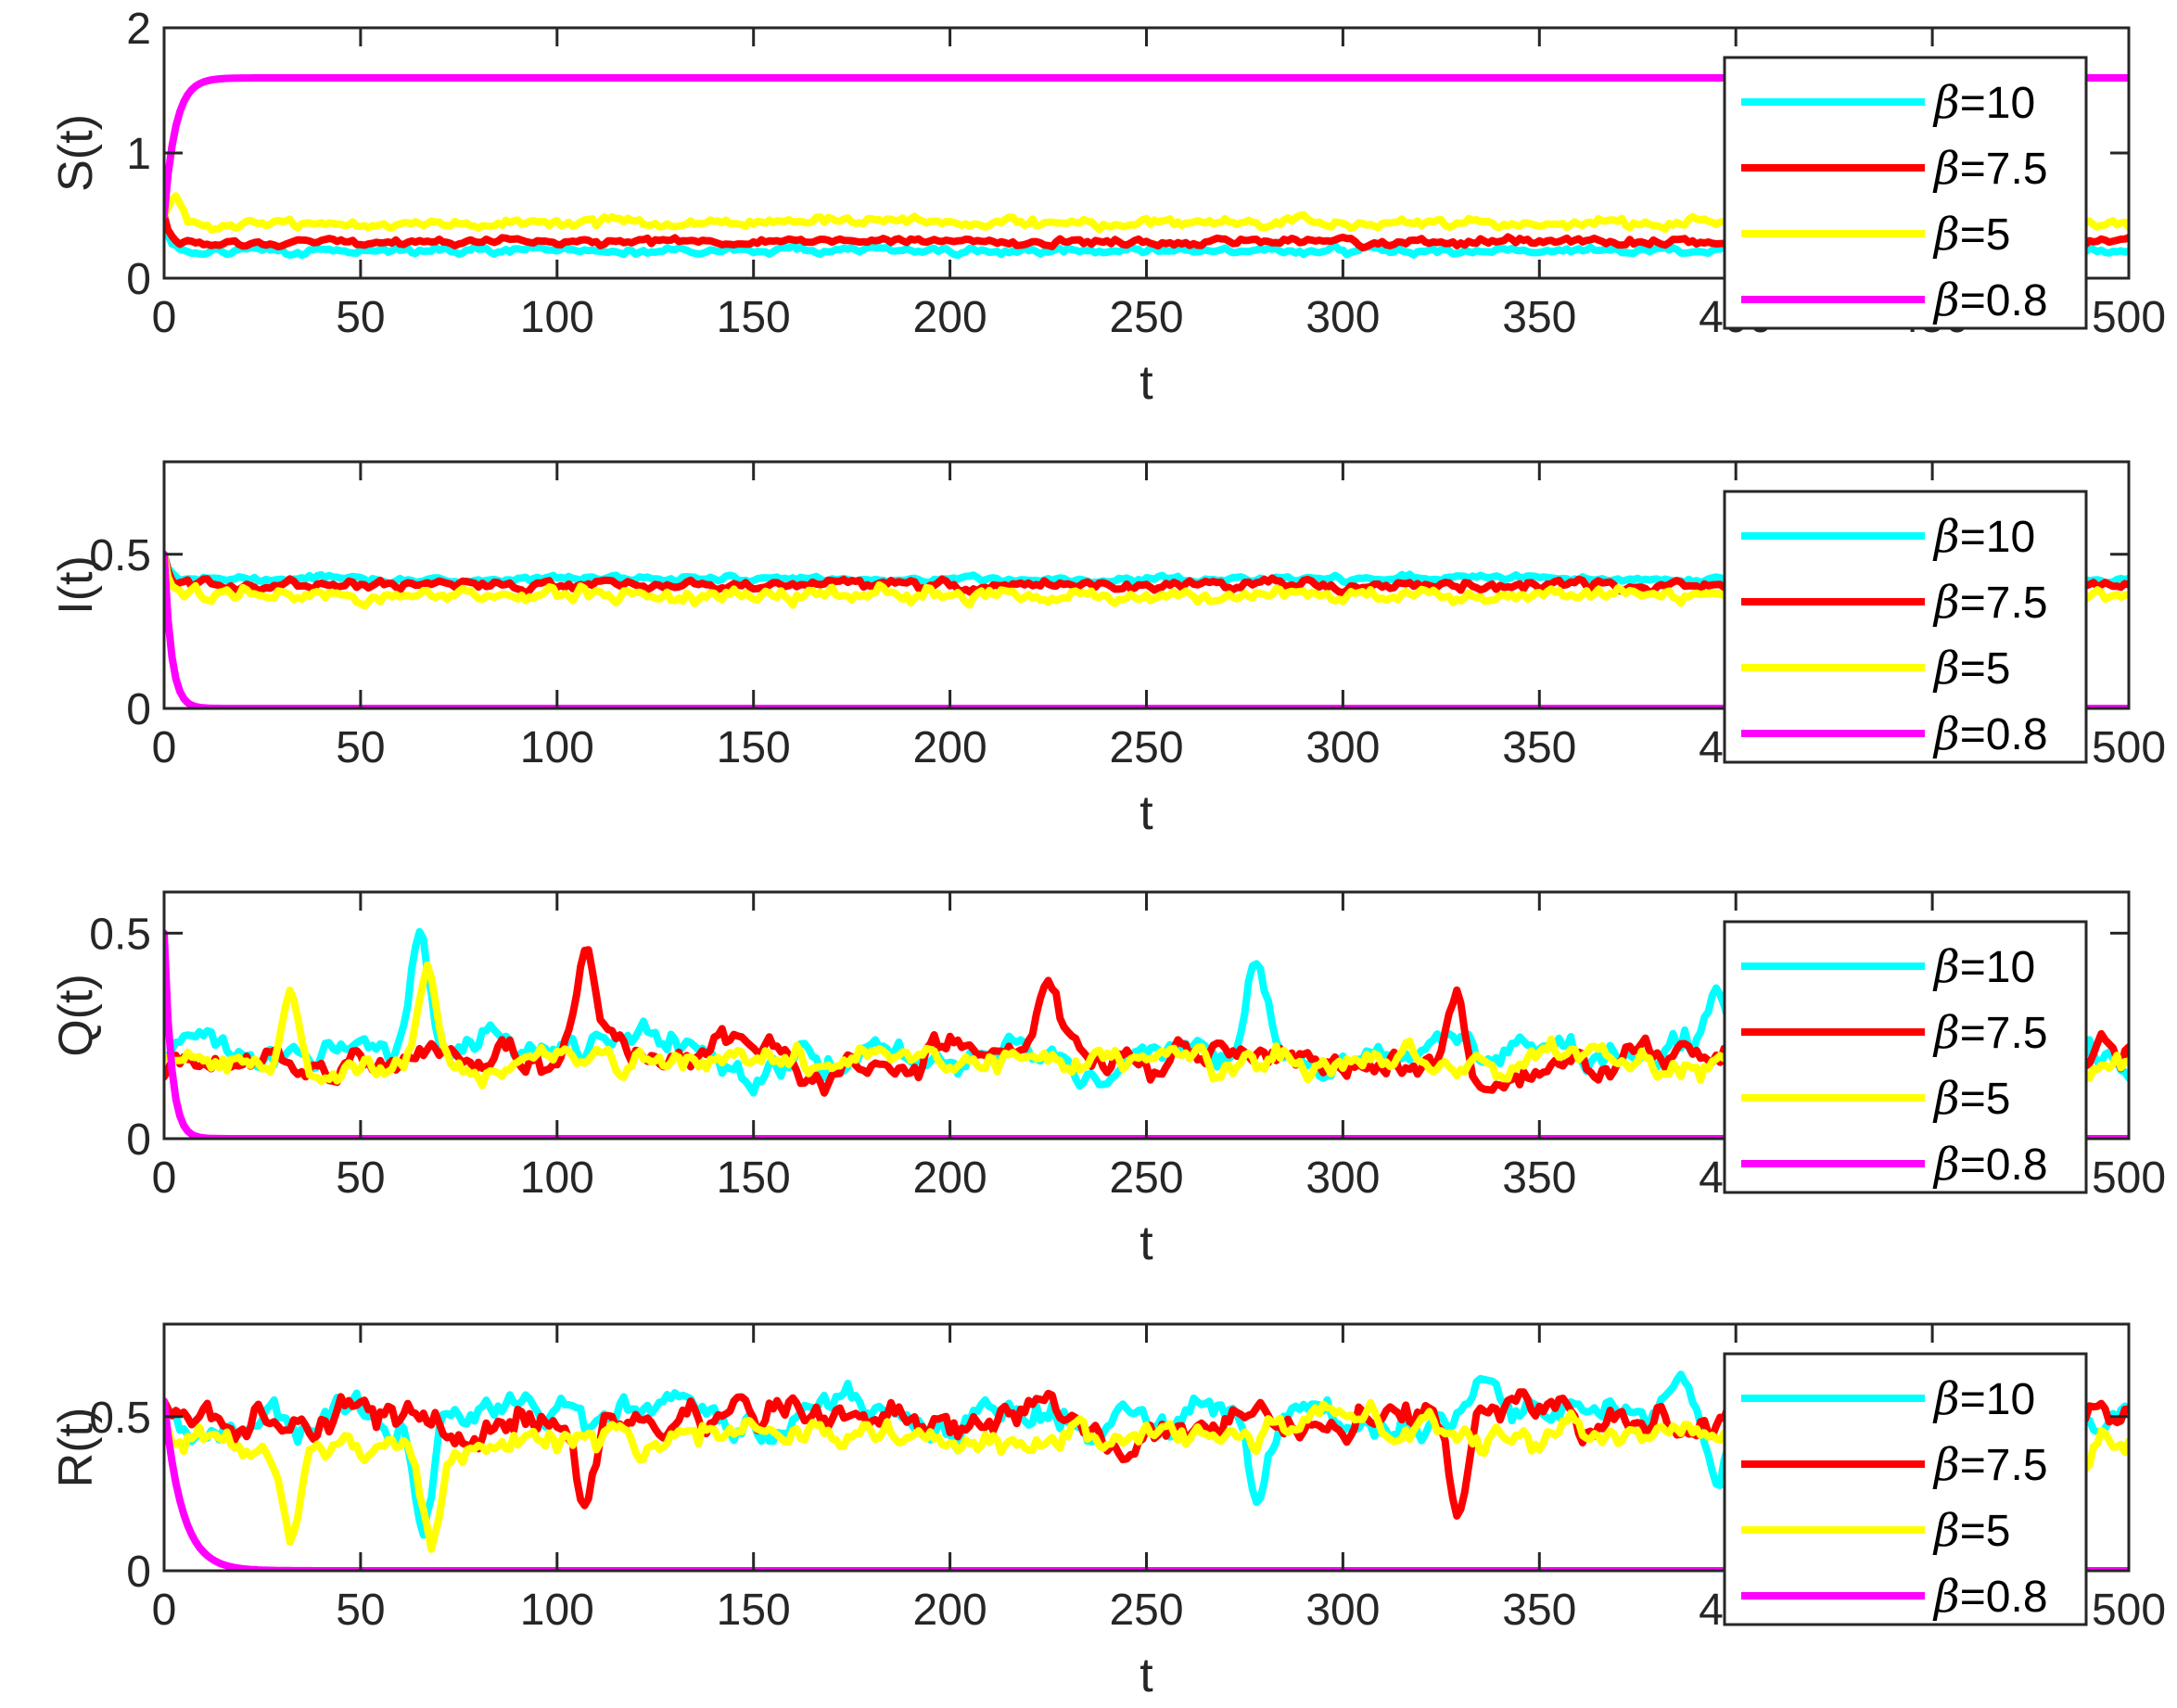 This screenshot has height=1708, width=2177. What do you see at coordinates (76, 1448) in the screenshot?
I see `y-axis-label: R(t)` at bounding box center [76, 1448].